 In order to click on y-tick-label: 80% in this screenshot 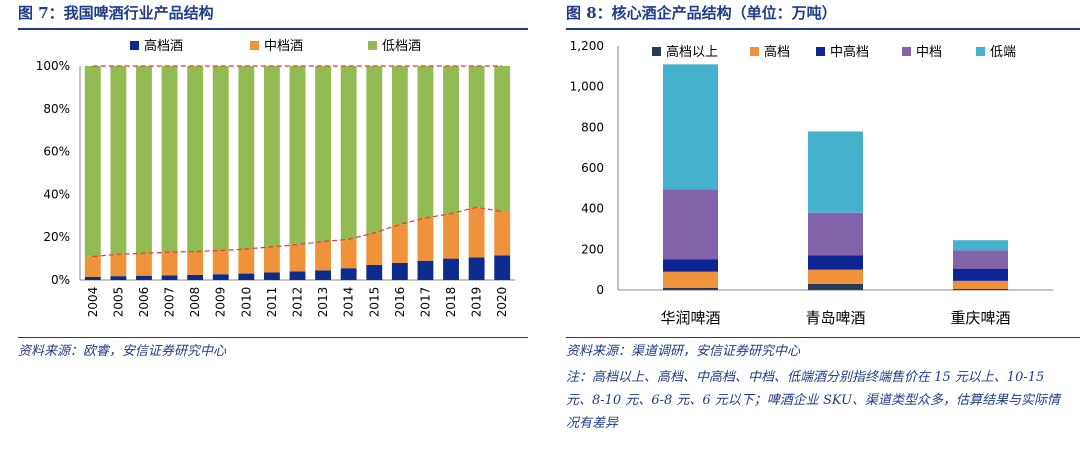, I will do `click(56, 109)`.